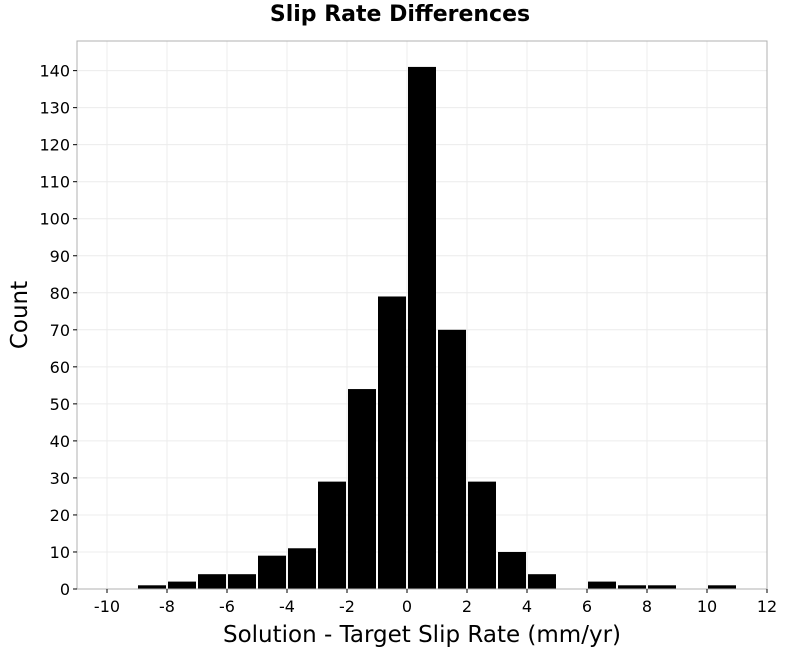 This screenshot has width=800, height=655. Describe the element at coordinates (400, 14) in the screenshot. I see `chart-title: Slip Rate Differences` at that location.